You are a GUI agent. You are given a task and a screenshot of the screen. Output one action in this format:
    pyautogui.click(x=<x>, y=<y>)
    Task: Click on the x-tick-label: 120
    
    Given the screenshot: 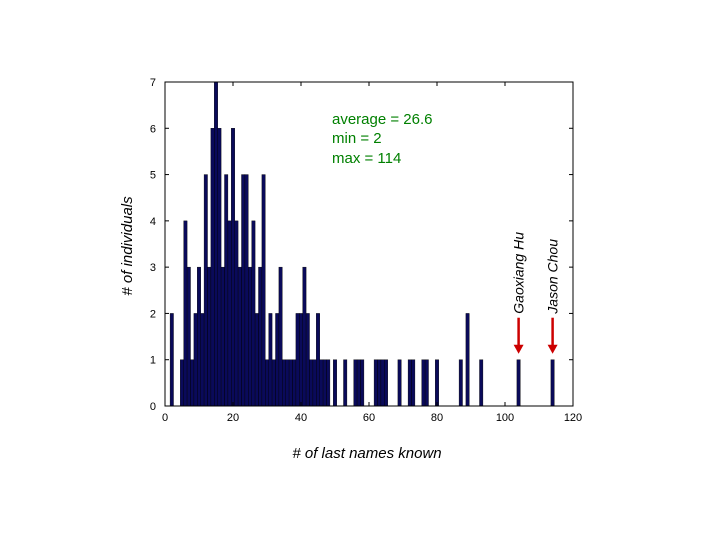 What is the action you would take?
    pyautogui.click(x=573, y=418)
    